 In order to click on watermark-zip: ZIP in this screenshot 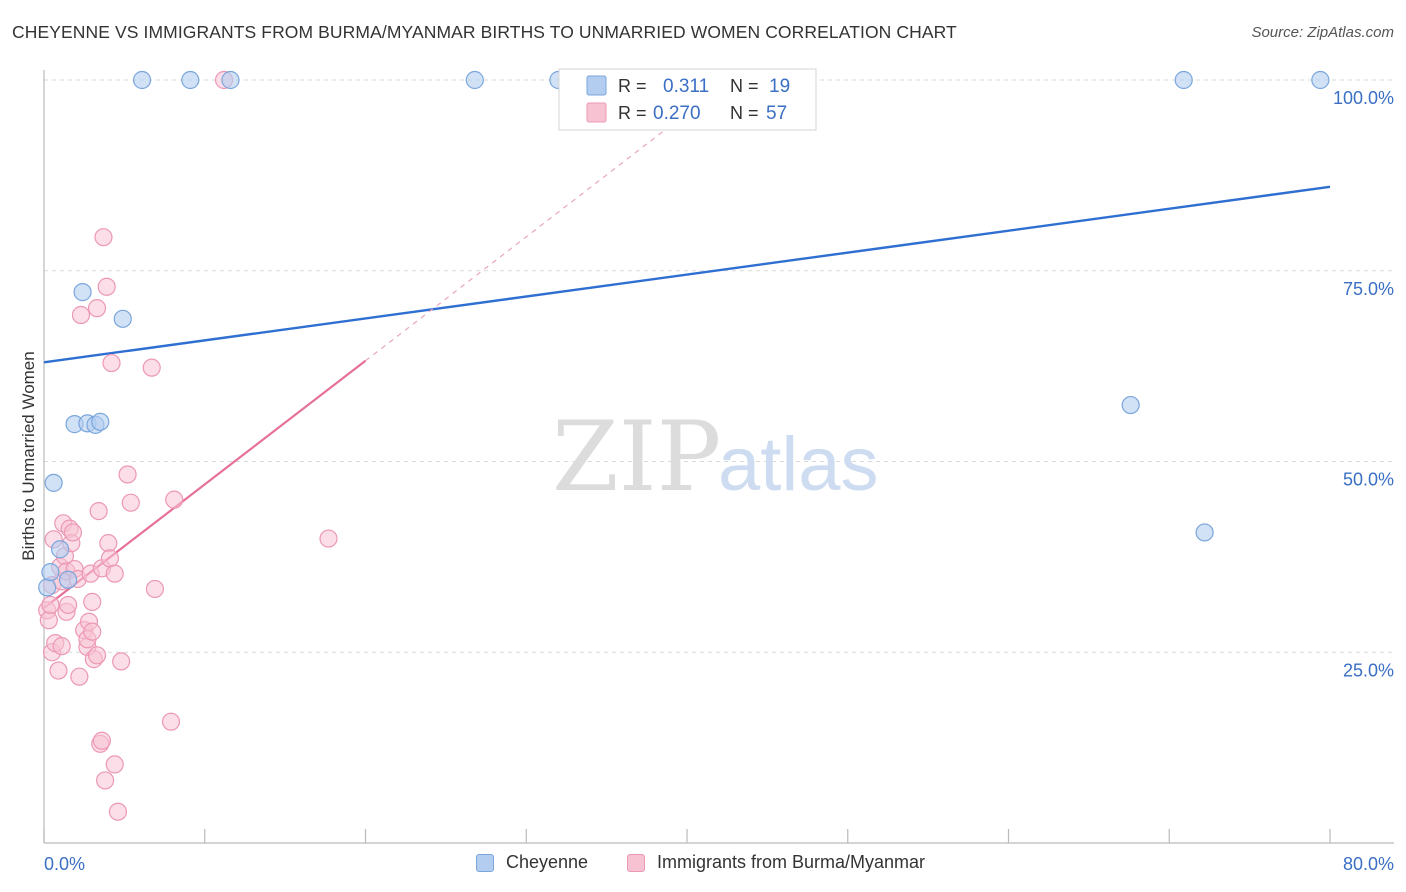, I will do `click(636, 457)`.